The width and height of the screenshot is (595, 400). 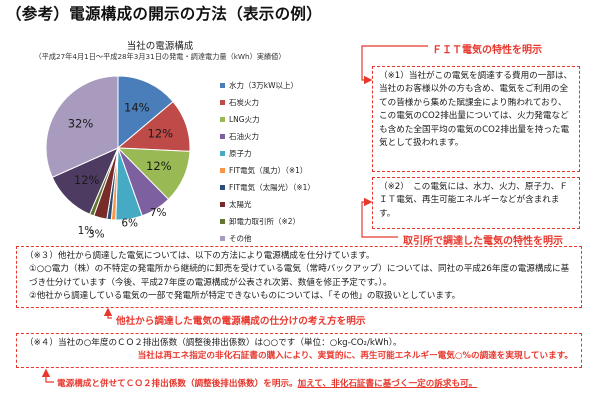 I want to click on legend-item: 石油火力, so click(x=267, y=136).